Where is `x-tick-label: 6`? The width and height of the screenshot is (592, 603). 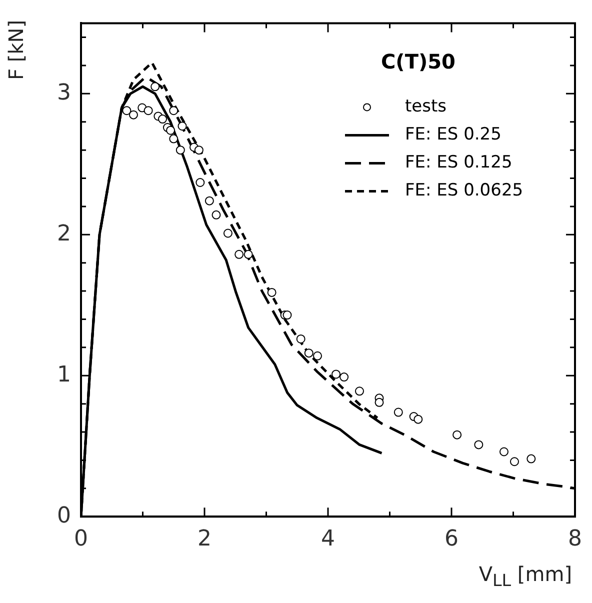
x-tick-label: 6 is located at coordinates (451, 539).